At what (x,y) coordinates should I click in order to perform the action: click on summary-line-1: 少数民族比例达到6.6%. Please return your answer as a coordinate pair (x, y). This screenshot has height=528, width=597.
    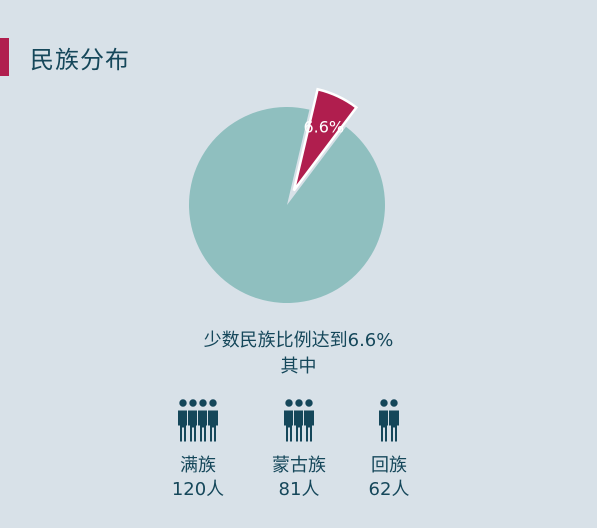
    Looking at the image, I should click on (298, 340).